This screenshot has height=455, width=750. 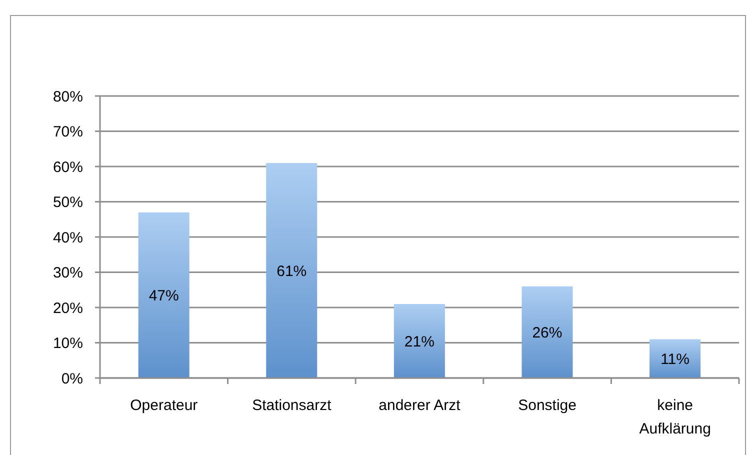 What do you see at coordinates (547, 405) in the screenshot?
I see `x-tick-label: Sonstige` at bounding box center [547, 405].